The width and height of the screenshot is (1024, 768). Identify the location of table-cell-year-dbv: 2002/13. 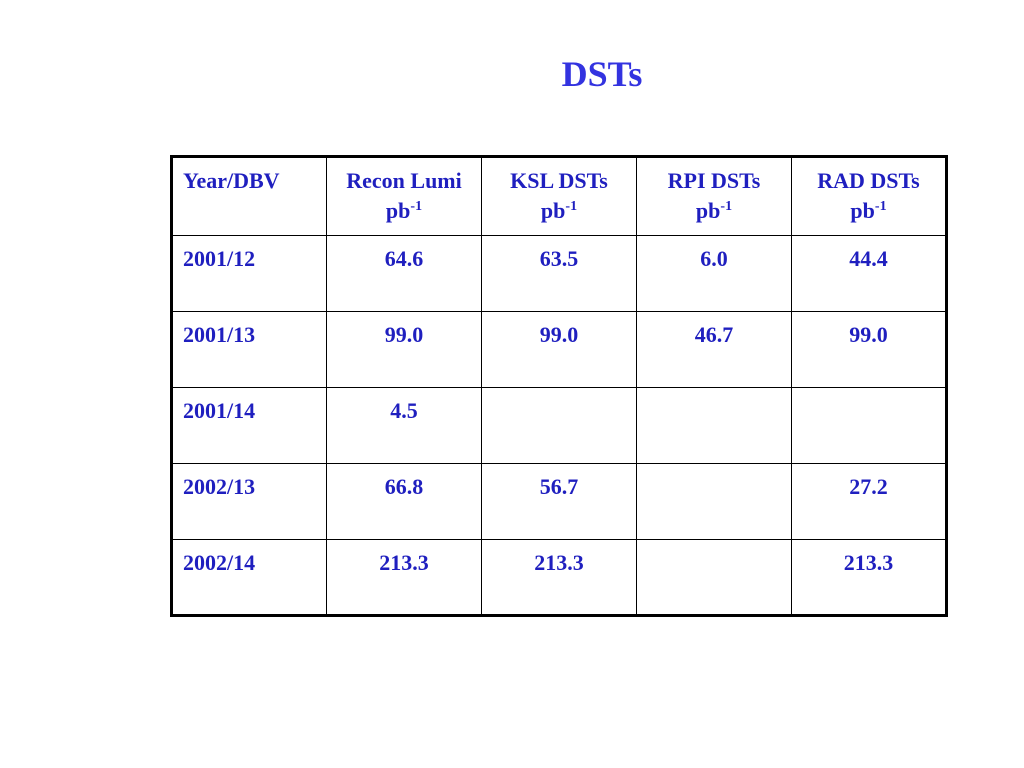
(249, 501).